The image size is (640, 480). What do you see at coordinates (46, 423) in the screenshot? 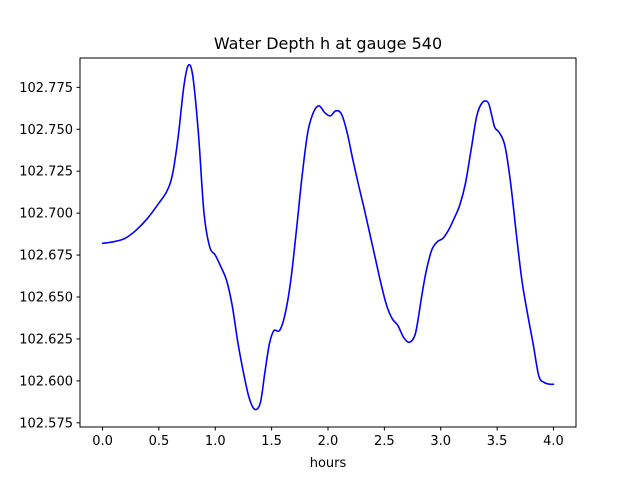
I see `y-tick-label: 102.575` at bounding box center [46, 423].